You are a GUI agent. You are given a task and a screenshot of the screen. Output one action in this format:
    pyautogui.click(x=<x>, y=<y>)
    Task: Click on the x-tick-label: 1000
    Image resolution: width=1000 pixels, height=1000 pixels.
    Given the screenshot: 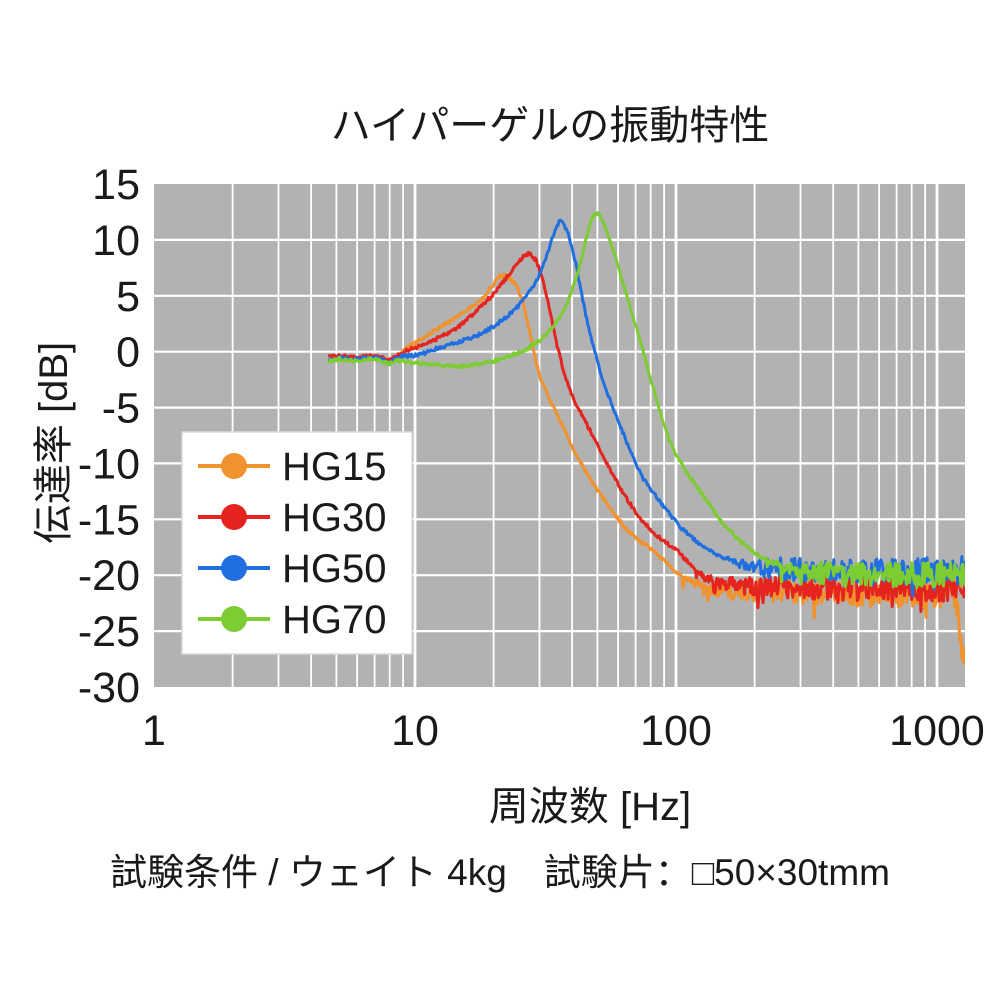 What is the action you would take?
    pyautogui.click(x=937, y=731)
    